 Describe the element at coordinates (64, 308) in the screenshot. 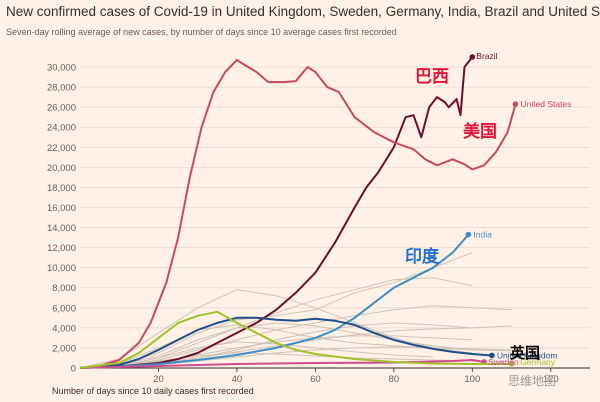

I see `y-tick-label: 6,000` at that location.